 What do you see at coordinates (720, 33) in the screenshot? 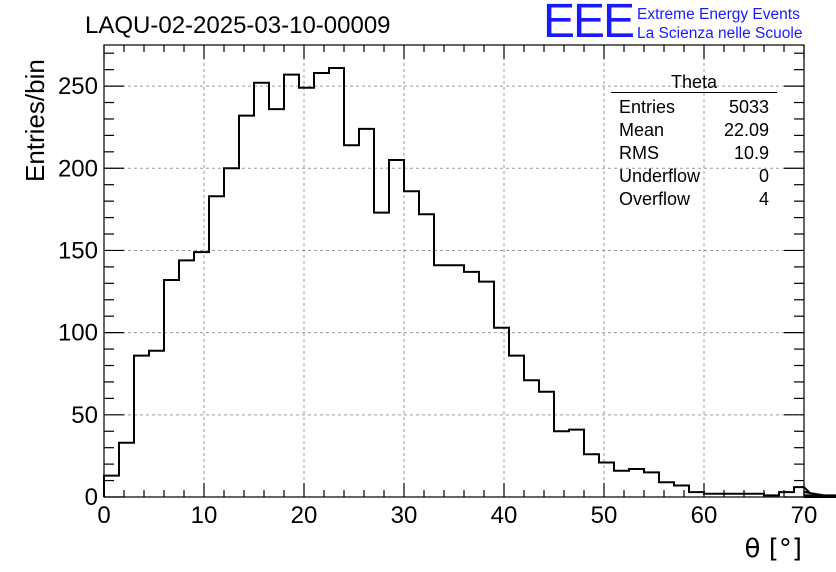
I see `org-line-2: La Scienza nelle Scuole` at bounding box center [720, 33].